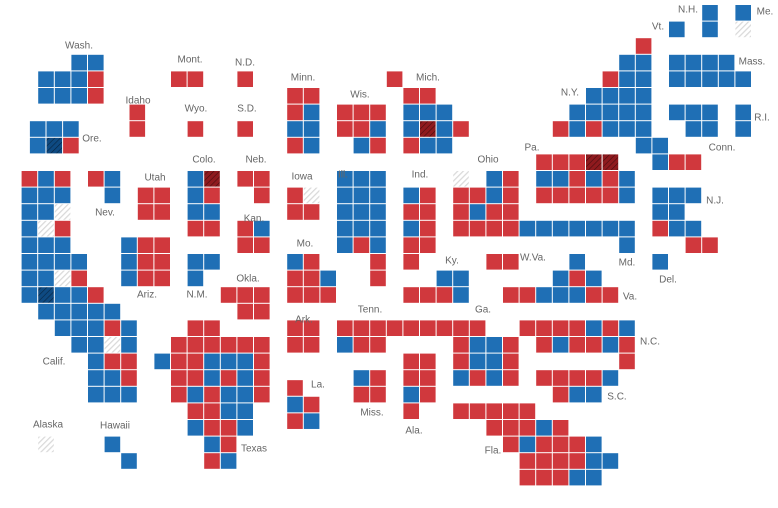  I want to click on state-label: N.C., so click(650, 342).